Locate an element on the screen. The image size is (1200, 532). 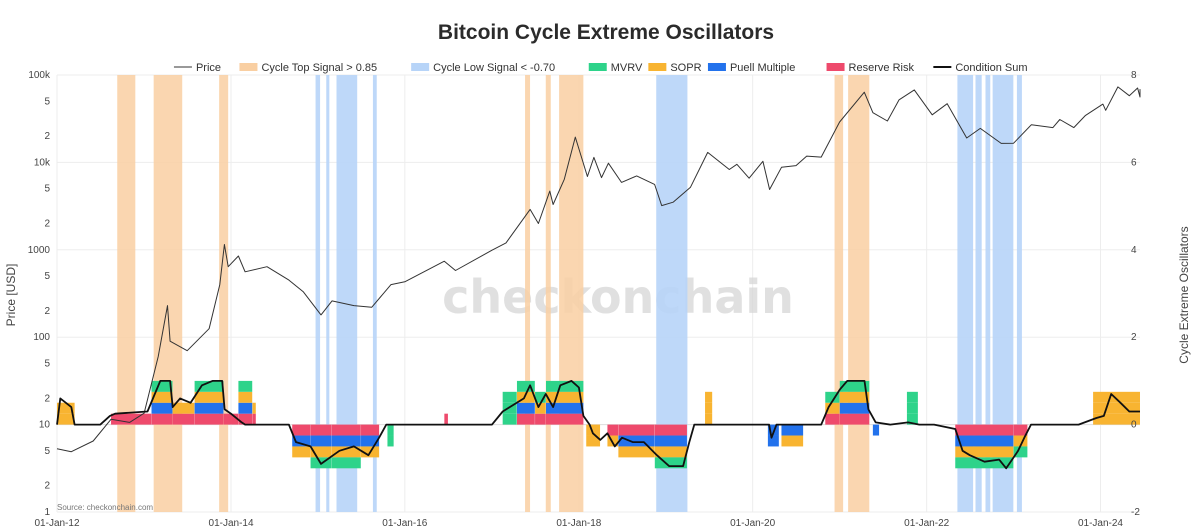
y2-tick-label: 0 is located at coordinates (1134, 425).